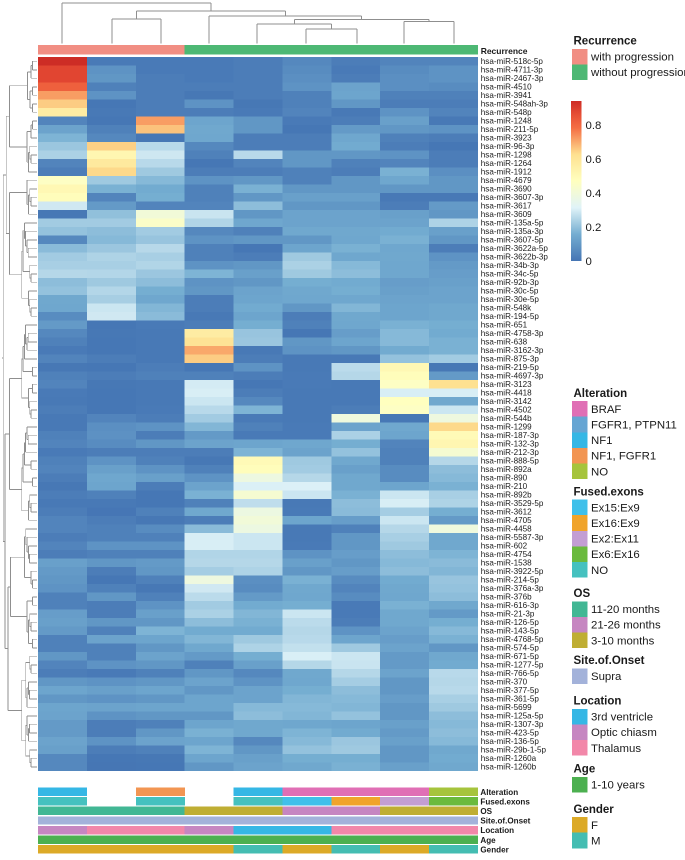 This screenshot has width=685, height=860. What do you see at coordinates (510, 648) in the screenshot?
I see `svg-text: hsa-miR-574-5p` at bounding box center [510, 648].